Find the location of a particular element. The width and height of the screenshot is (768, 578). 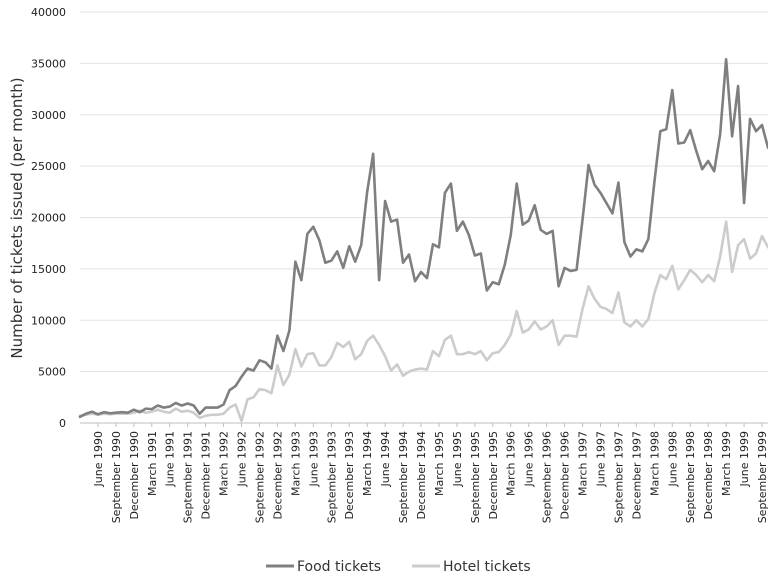

y-tick-label: 5000 is located at coordinates (52, 372).